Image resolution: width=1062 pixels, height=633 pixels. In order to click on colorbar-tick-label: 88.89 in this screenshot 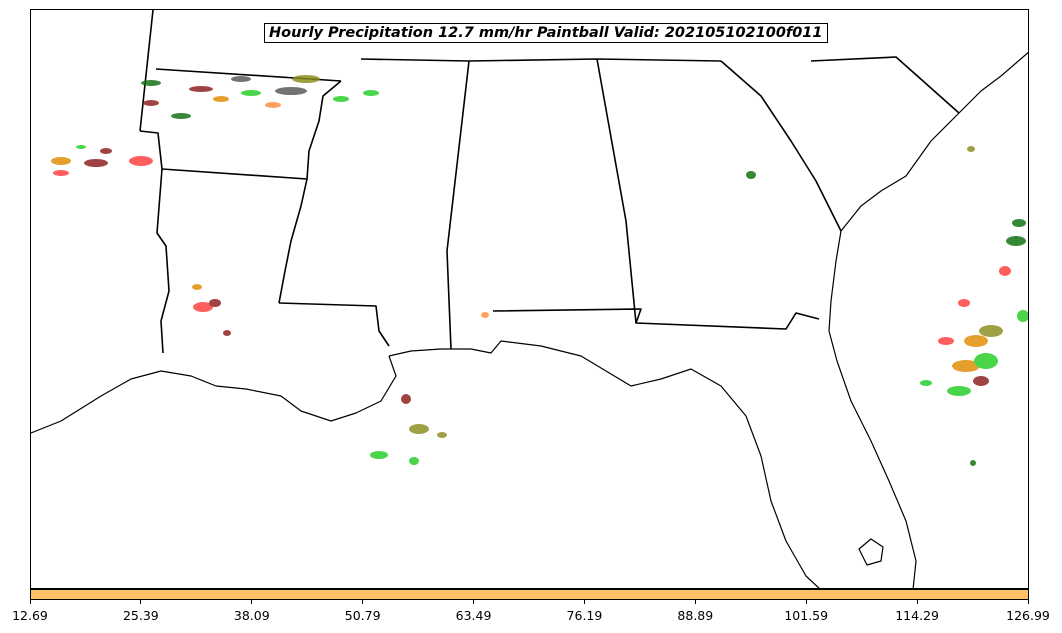, I will do `click(695, 615)`.